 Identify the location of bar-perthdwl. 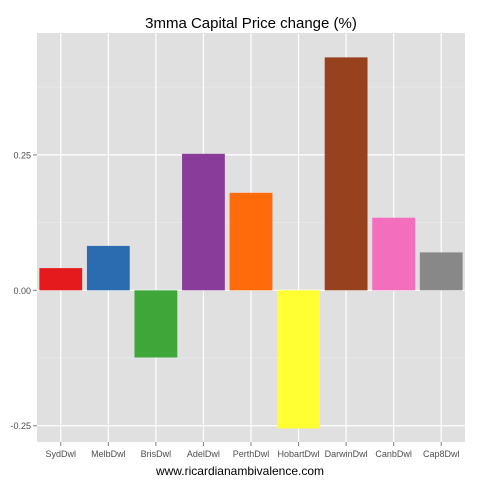
(251, 241).